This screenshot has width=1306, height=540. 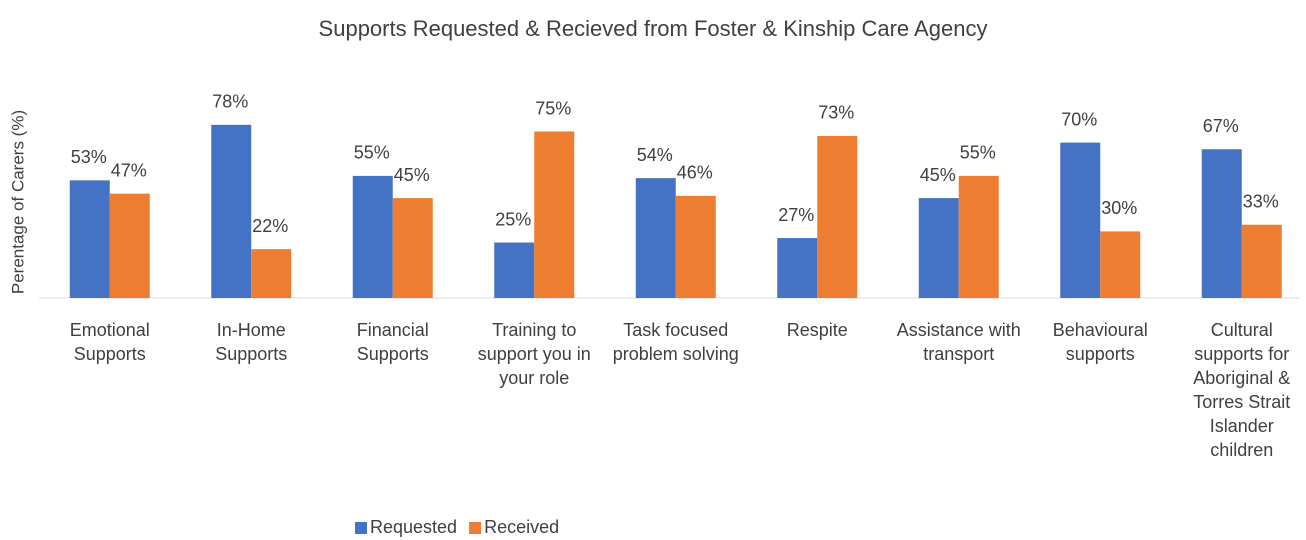 I want to click on x-tick-label: Respite, so click(x=817, y=330).